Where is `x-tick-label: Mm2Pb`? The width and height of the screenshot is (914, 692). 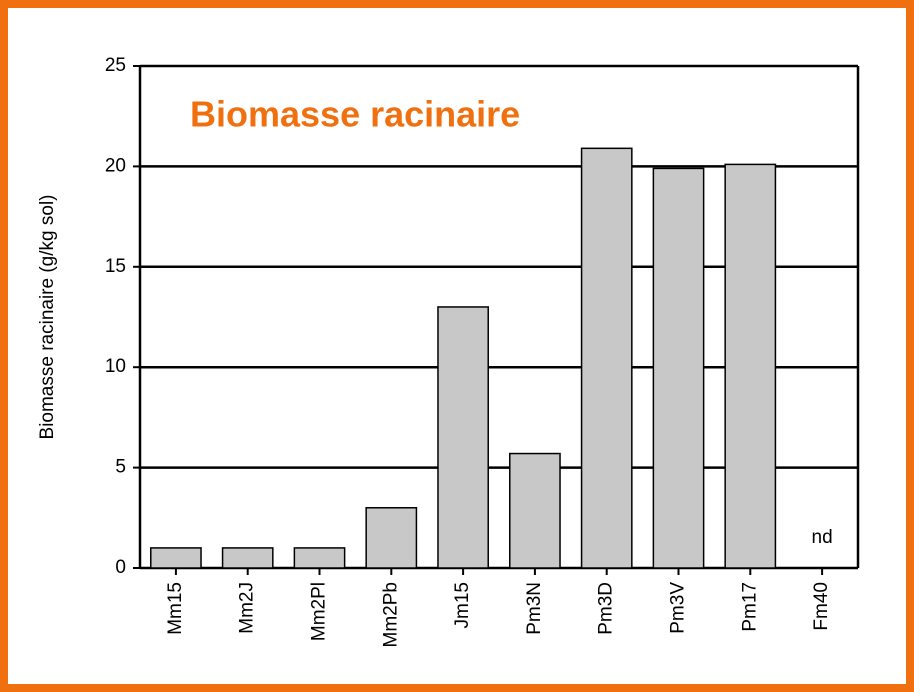
x-tick-label: Mm2Pb is located at coordinates (390, 614).